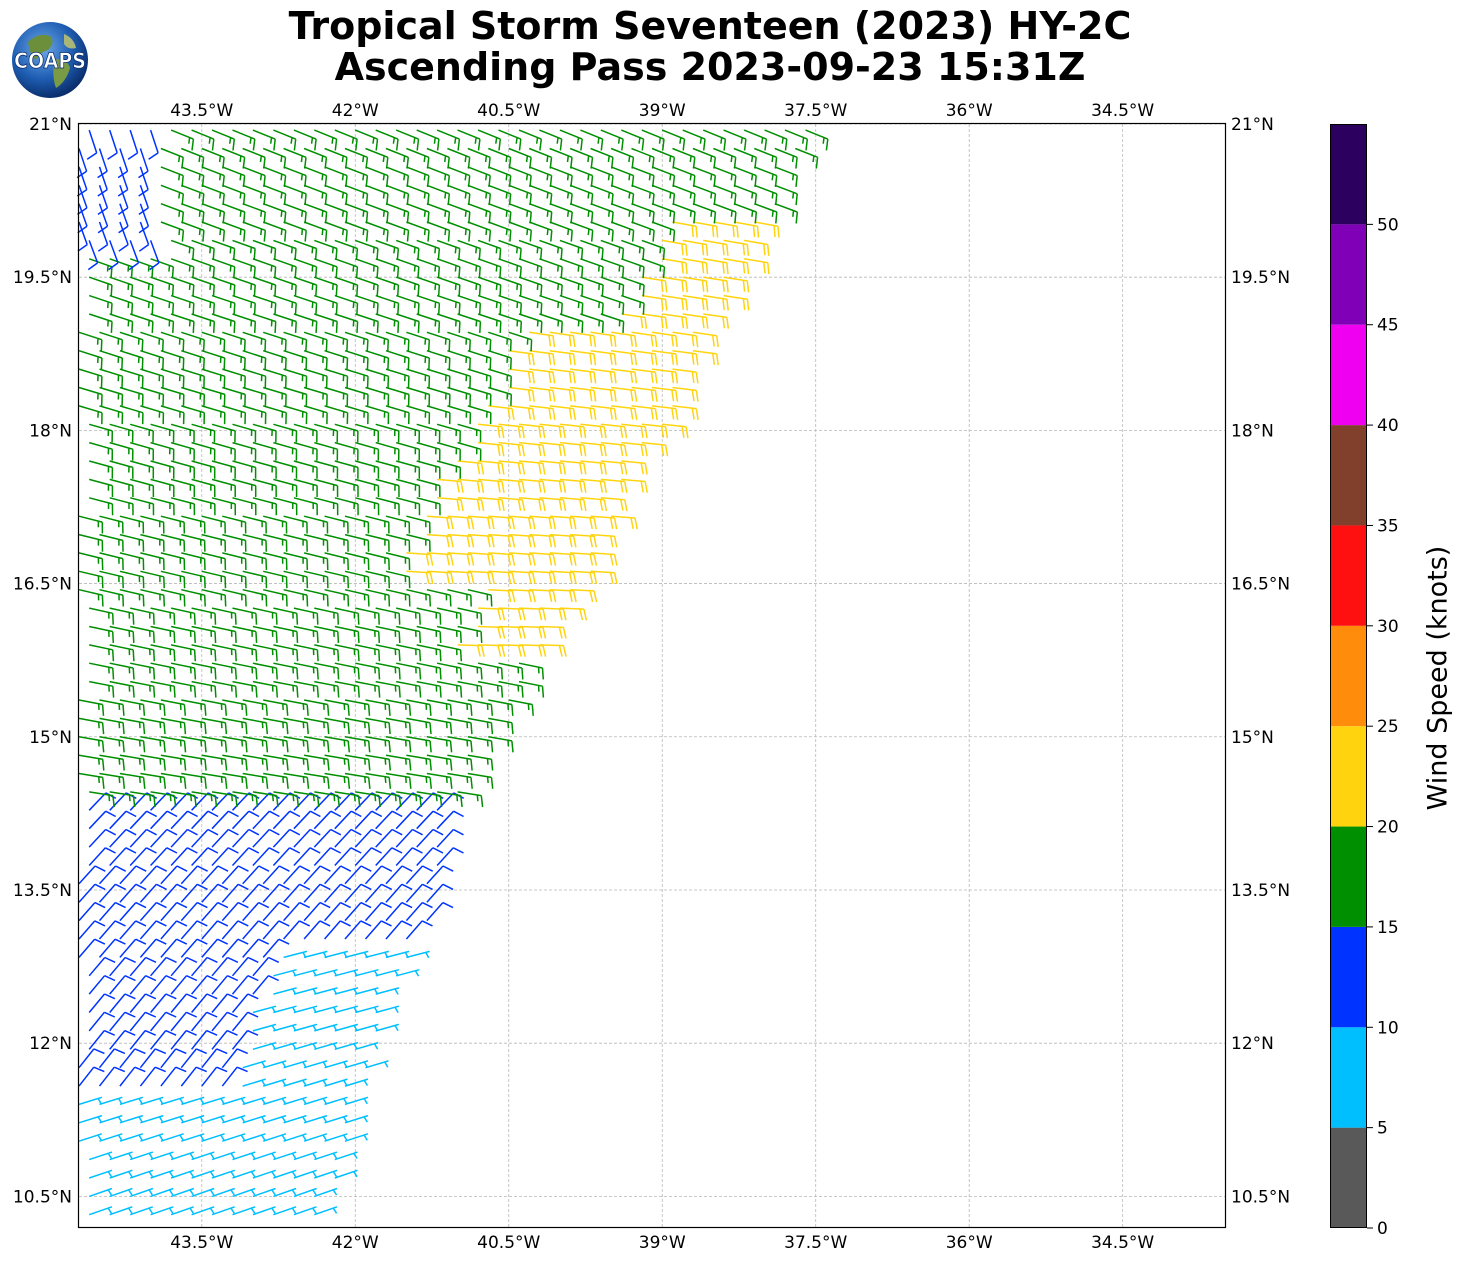 The height and width of the screenshot is (1264, 1466). What do you see at coordinates (662, 1243) in the screenshot?
I see `lon-label-bottom: 39°W` at bounding box center [662, 1243].